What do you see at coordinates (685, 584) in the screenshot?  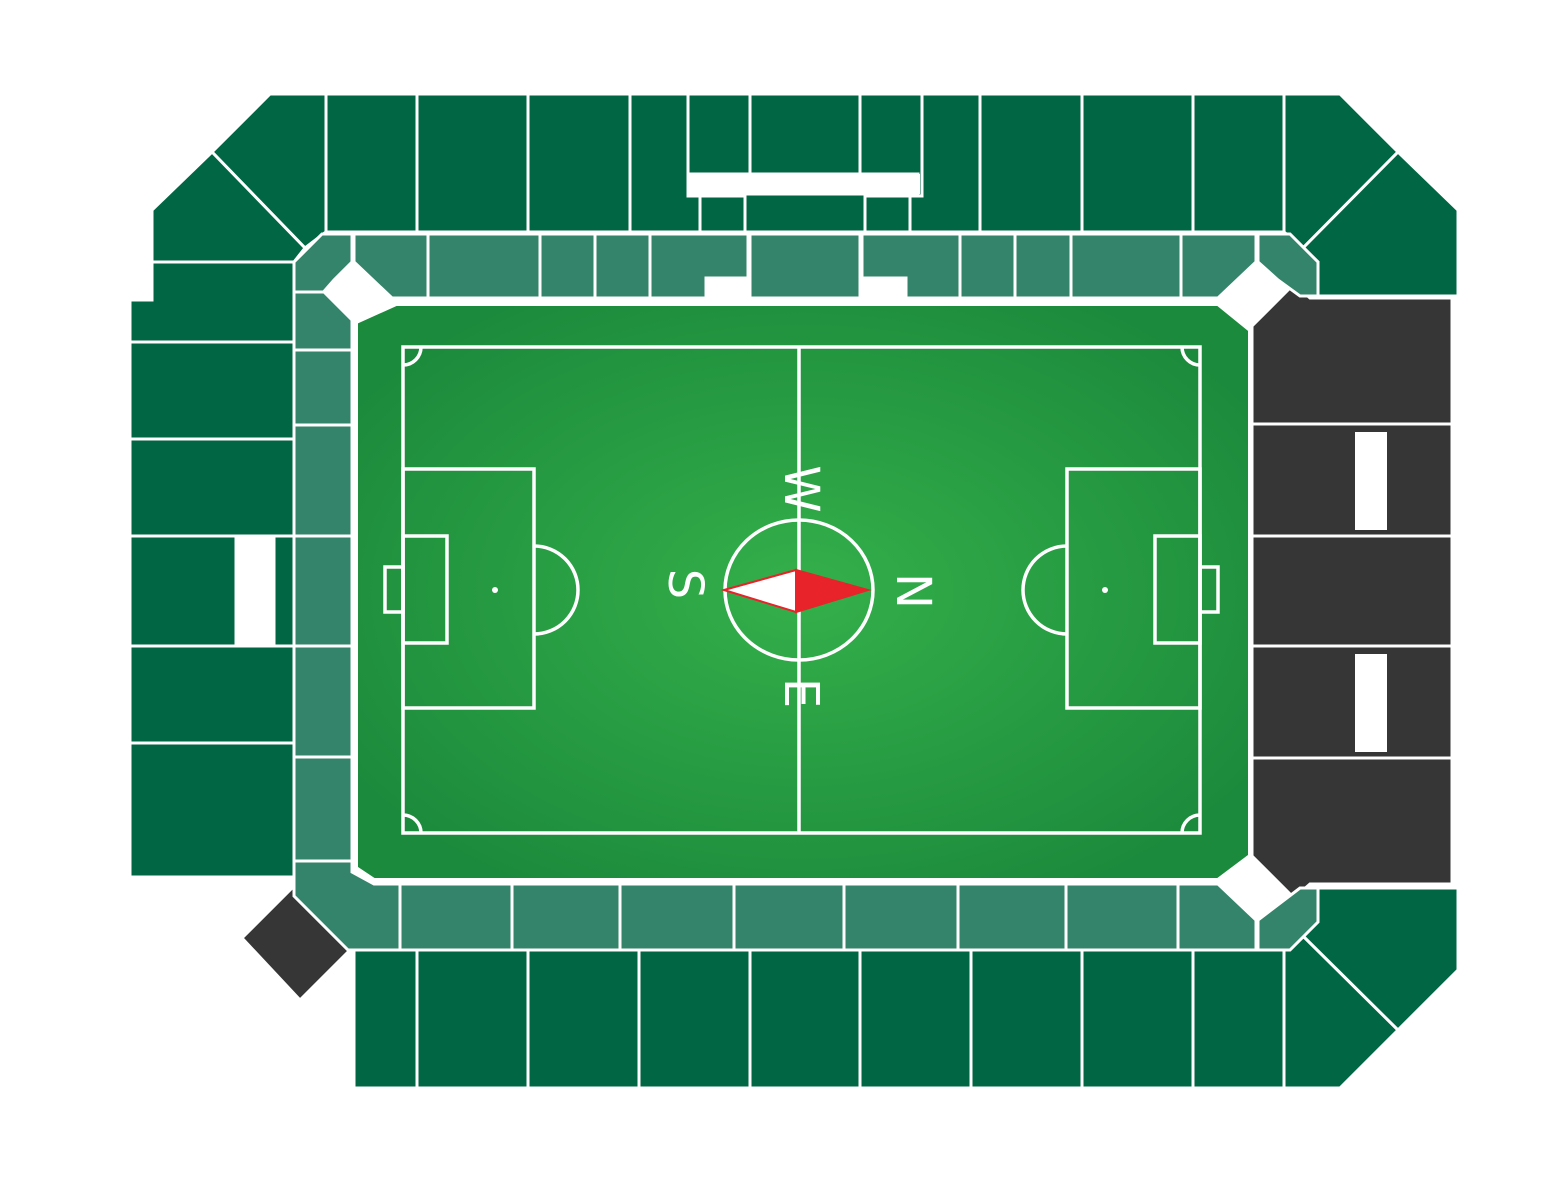 I see `compass-south-label: S` at bounding box center [685, 584].